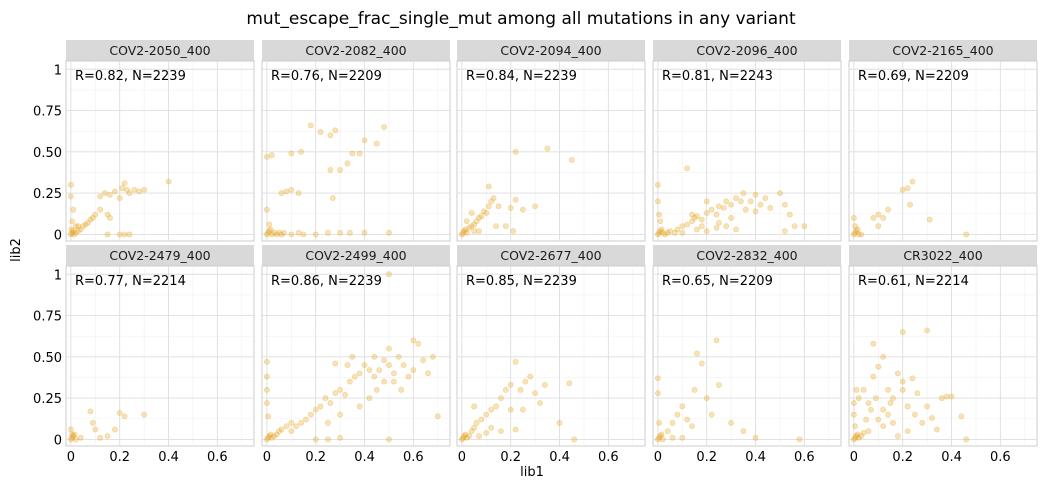 The image size is (1043, 488). I want to click on facet-annotation: R=0.69, N=2209, so click(913, 76).